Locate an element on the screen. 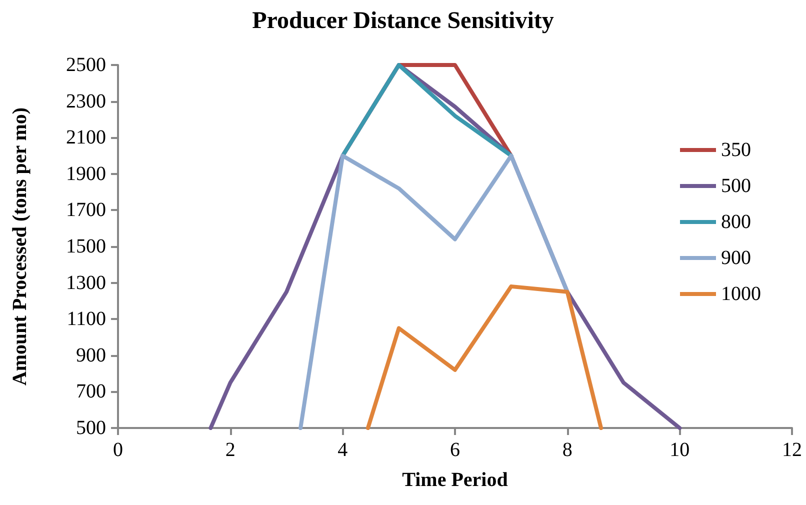  y-tick-label: 1500 is located at coordinates (86, 247).